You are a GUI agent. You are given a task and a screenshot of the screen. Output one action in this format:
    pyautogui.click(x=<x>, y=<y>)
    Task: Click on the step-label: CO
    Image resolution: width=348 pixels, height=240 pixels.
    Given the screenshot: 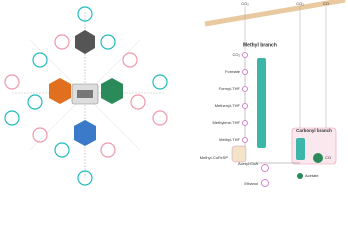 What is the action you would take?
    pyautogui.click(x=328, y=157)
    